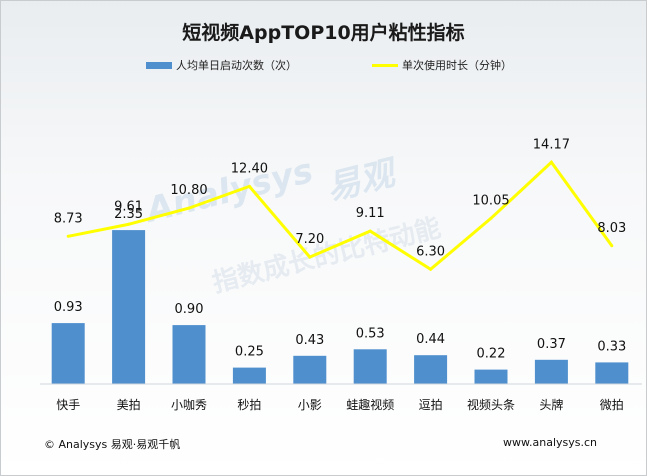 The width and height of the screenshot is (647, 476). Describe the element at coordinates (128, 214) in the screenshot. I see `bar-value-label: 2.35` at that location.